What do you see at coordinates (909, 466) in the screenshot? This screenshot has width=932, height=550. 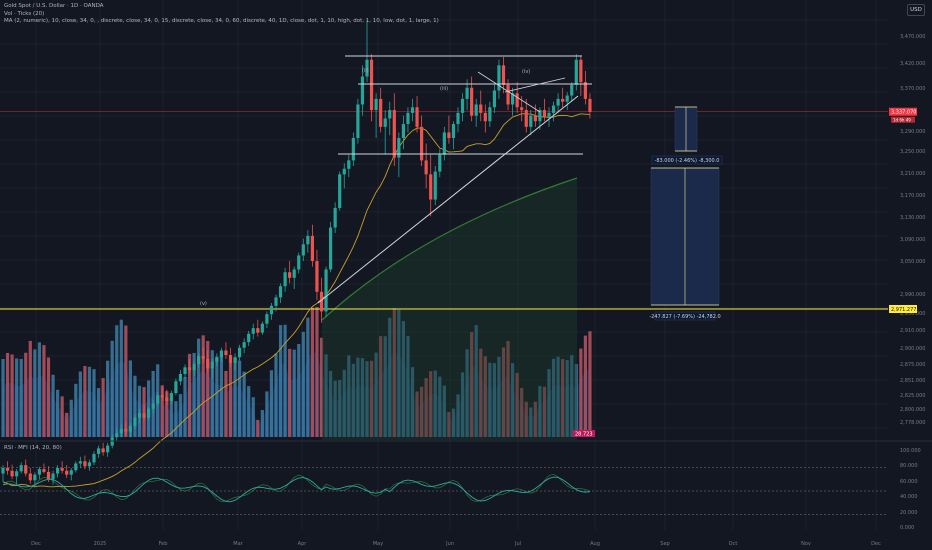 I see `rsi-tick-label: 80.000` at bounding box center [909, 466].